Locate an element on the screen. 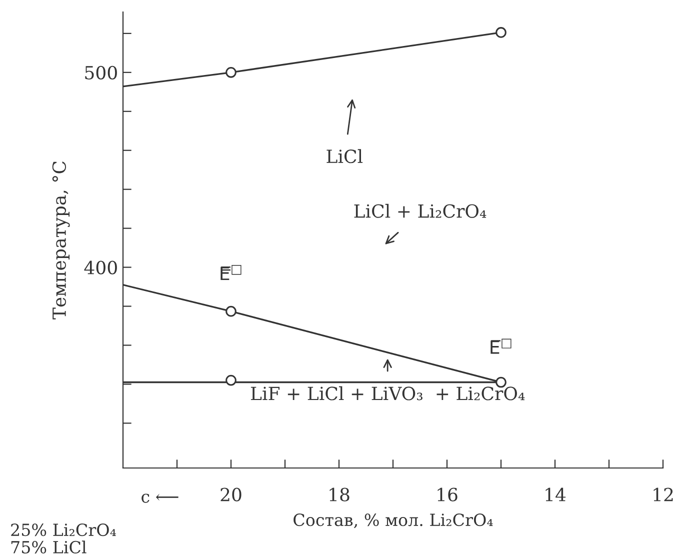  annotation: E̿$^{□}$ is located at coordinates (231, 272).